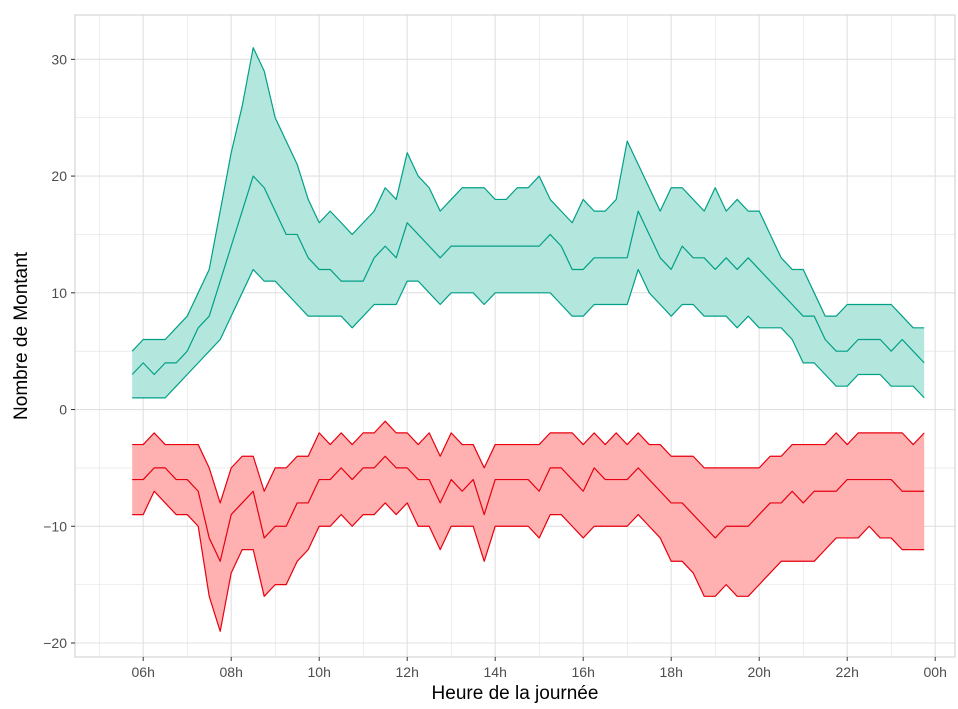  What do you see at coordinates (407, 672) in the screenshot?
I see `x-tick-label: 12h` at bounding box center [407, 672].